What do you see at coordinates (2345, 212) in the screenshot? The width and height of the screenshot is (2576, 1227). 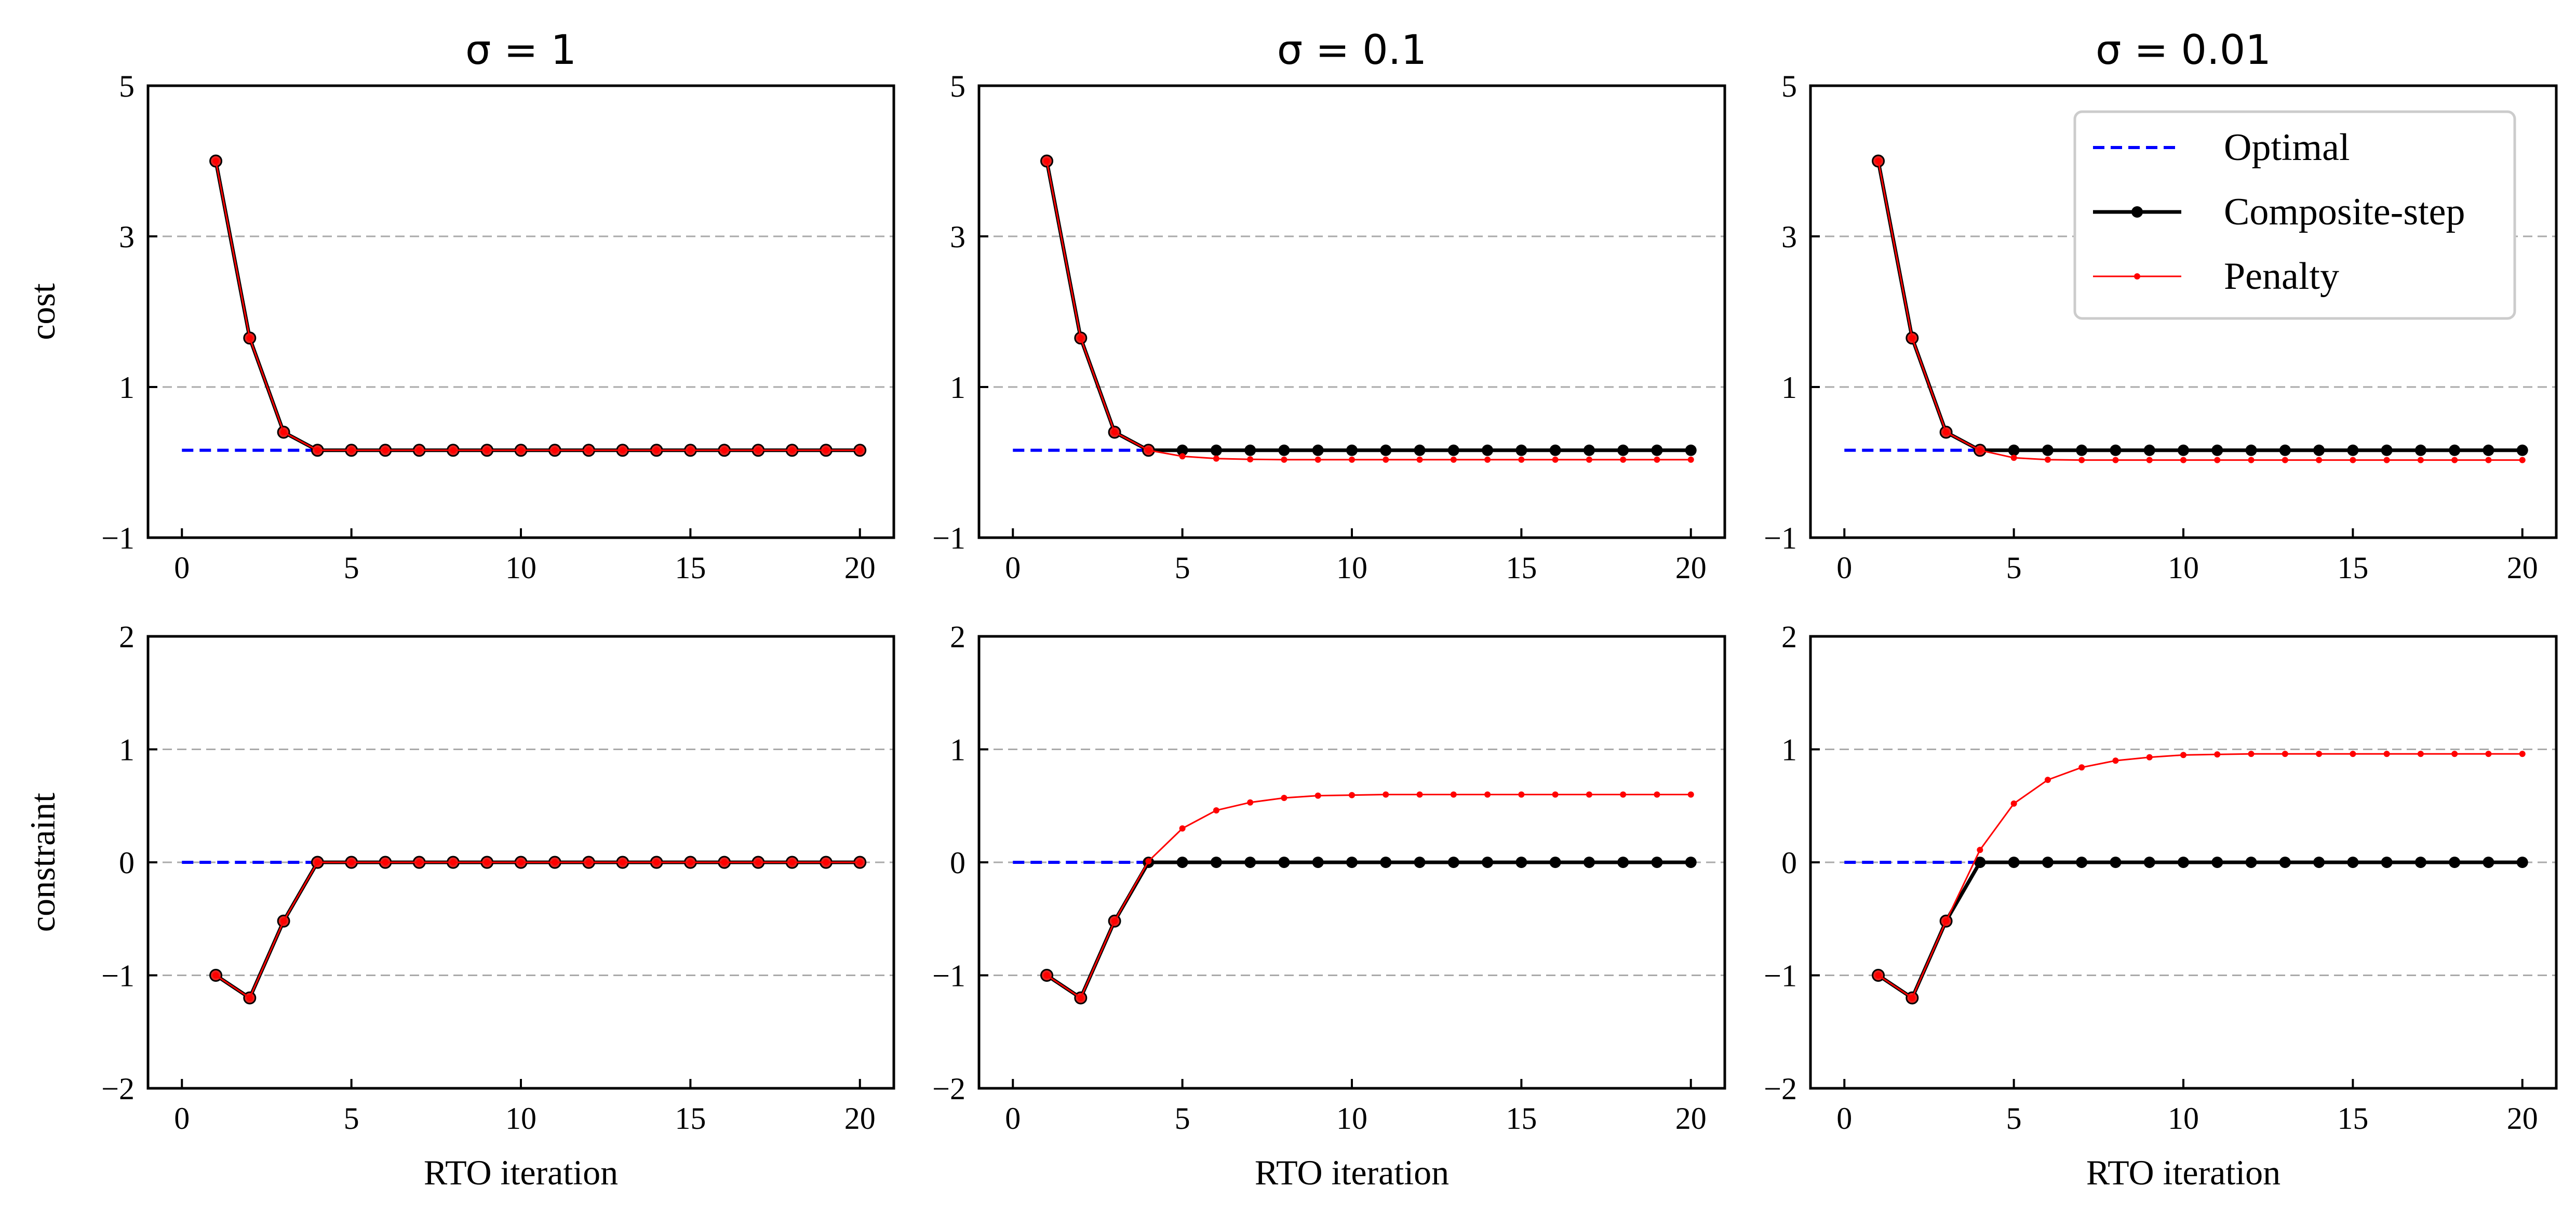 I see `legend-composite-label: Composite-step` at bounding box center [2345, 212].